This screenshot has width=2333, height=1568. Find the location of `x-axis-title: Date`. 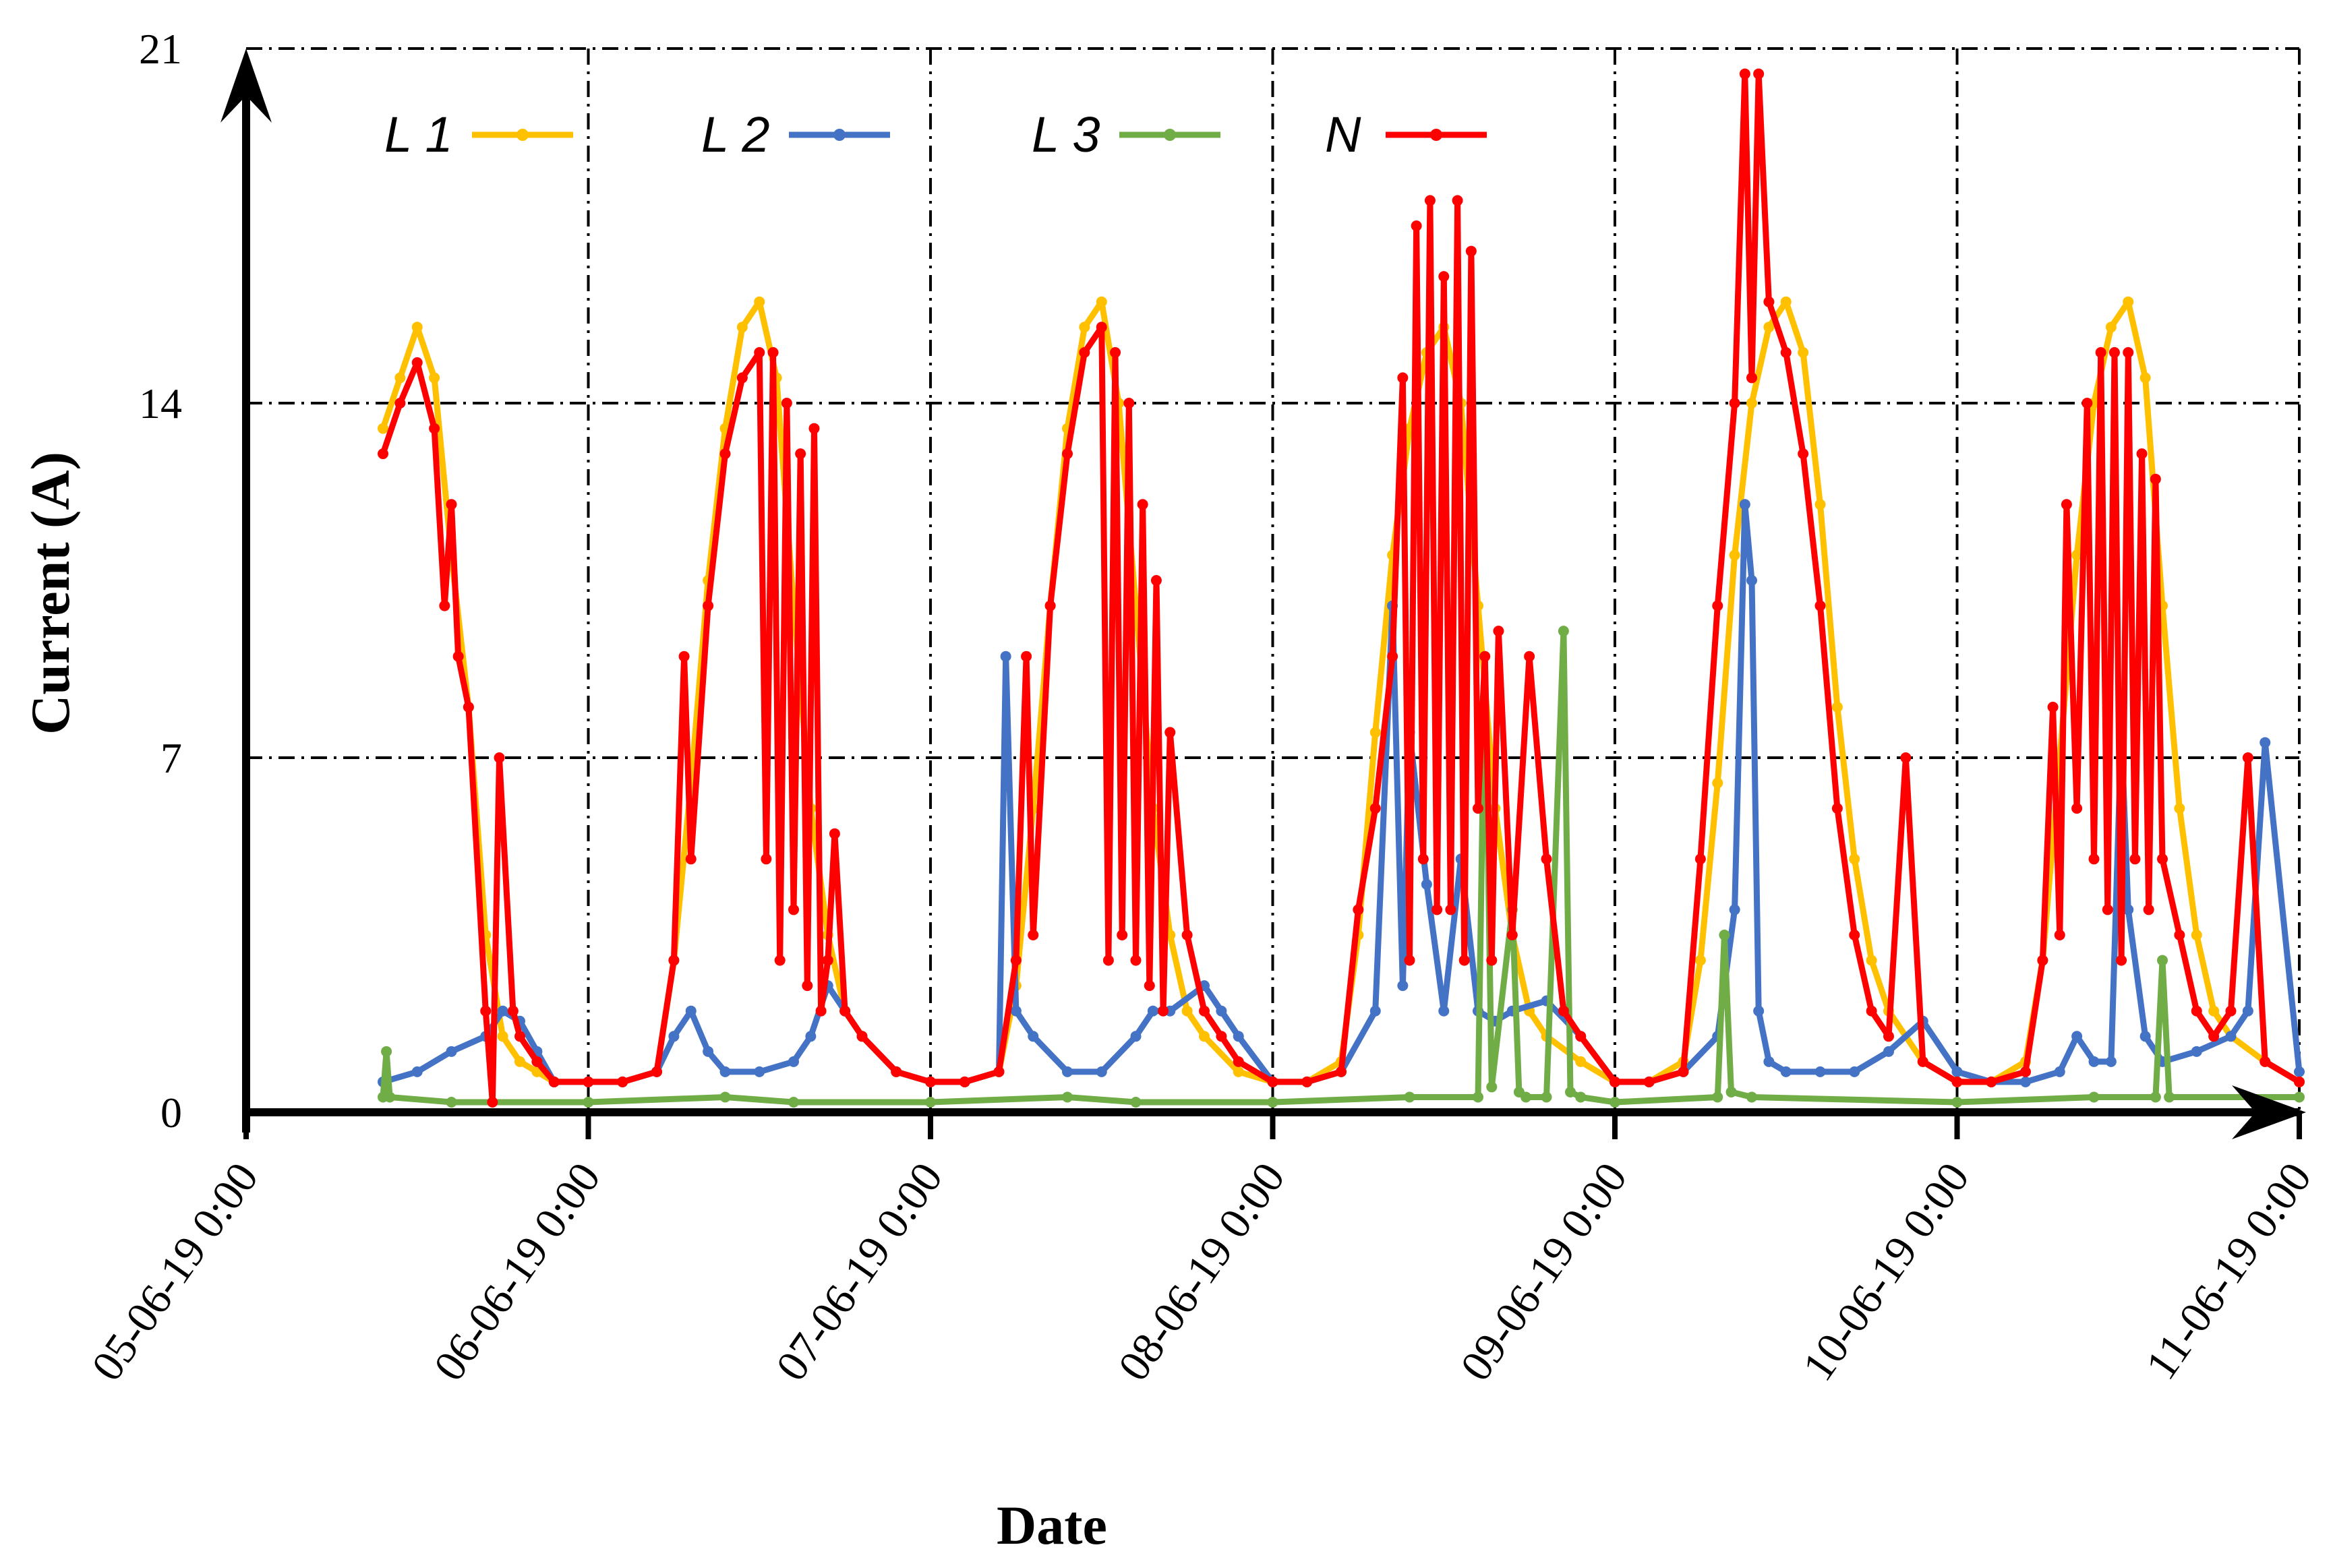

x-axis-title: Date is located at coordinates (1052, 1525).